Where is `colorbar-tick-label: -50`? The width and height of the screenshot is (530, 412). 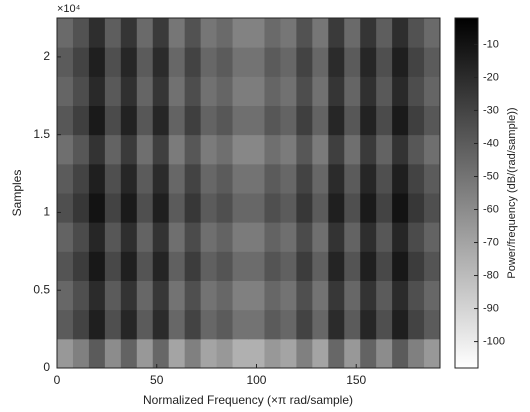
colorbar-tick-label: -50 is located at coordinates (491, 176).